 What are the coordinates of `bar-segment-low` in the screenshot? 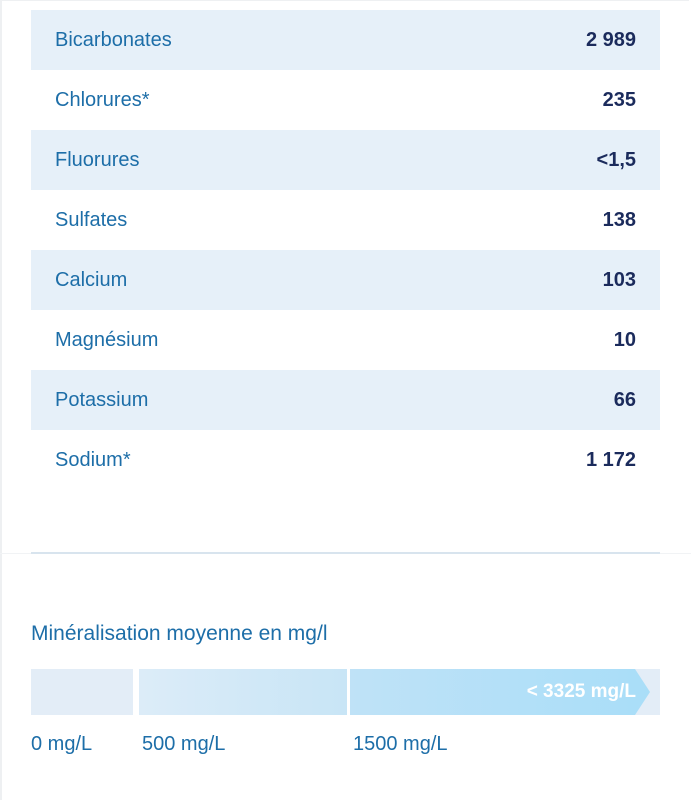 It's located at (82, 692).